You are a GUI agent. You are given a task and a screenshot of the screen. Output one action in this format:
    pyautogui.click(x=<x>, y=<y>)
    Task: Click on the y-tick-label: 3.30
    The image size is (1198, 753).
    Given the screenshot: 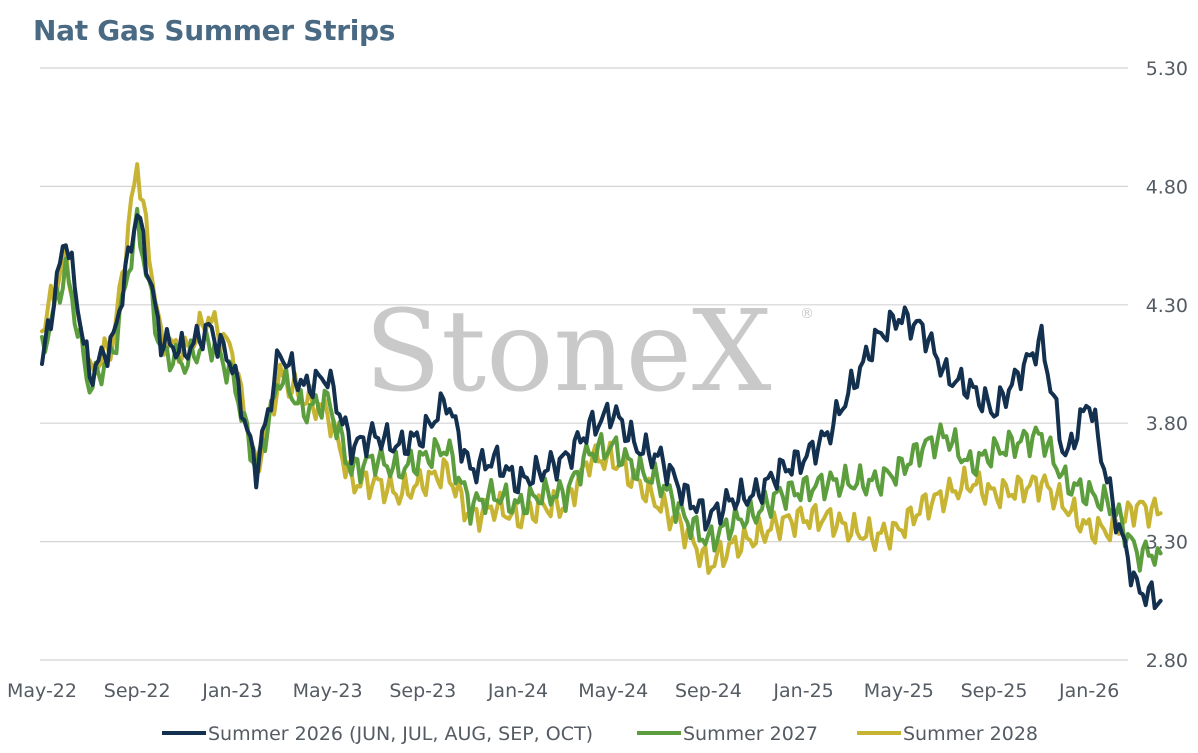 What is the action you would take?
    pyautogui.click(x=1167, y=543)
    